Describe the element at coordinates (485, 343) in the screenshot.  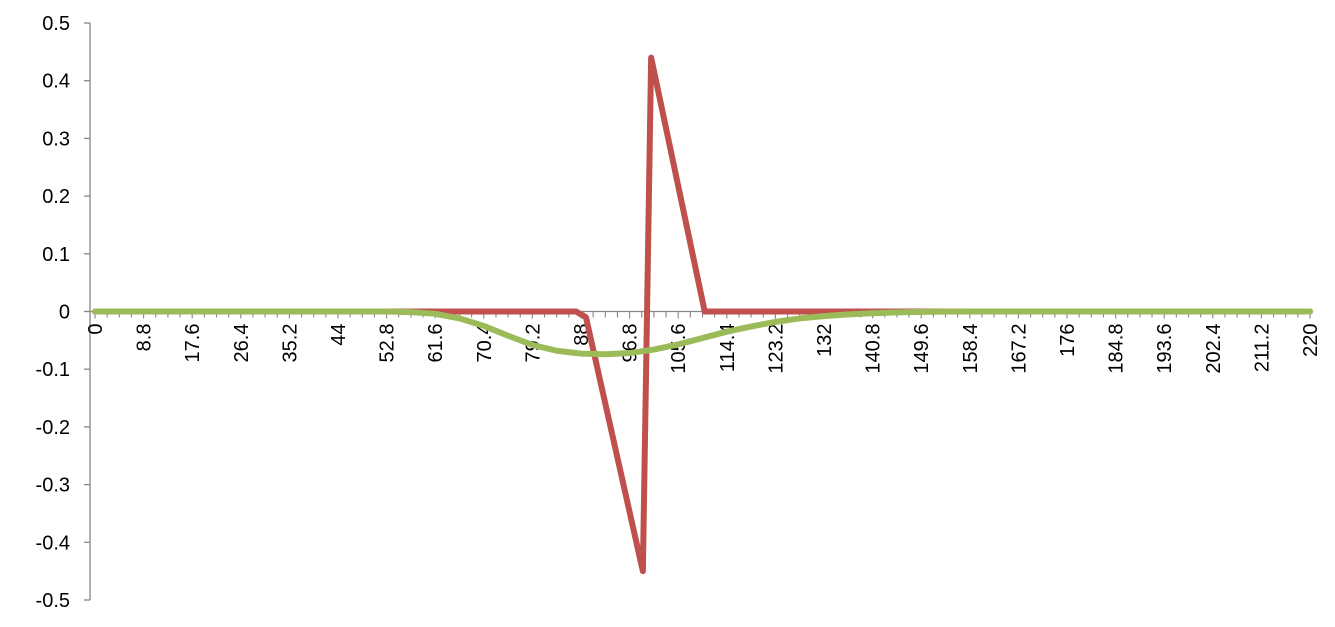
I see `x-tick-label: 70.4` at that location.